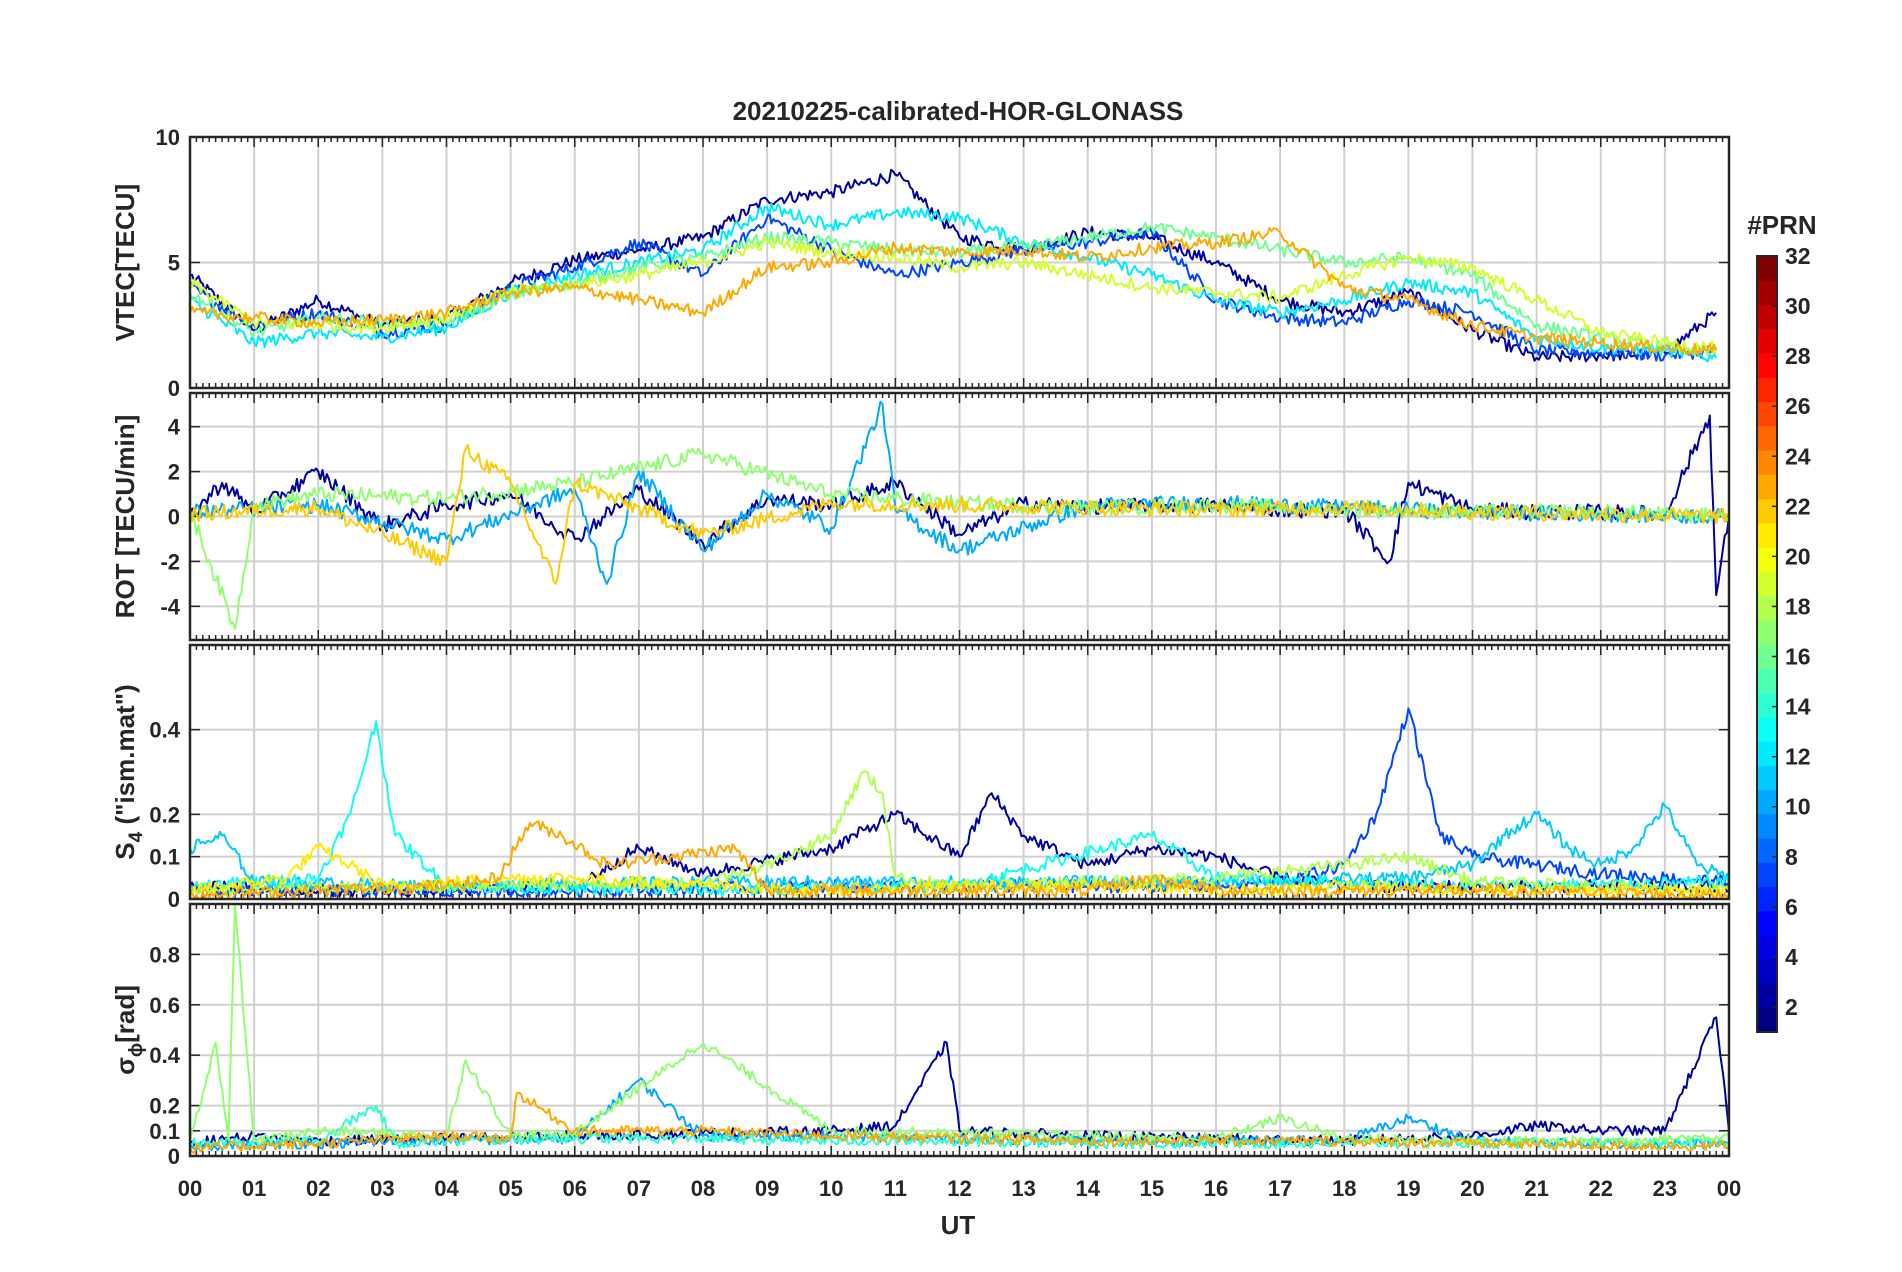 The image size is (1902, 1272). What do you see at coordinates (446, 1188) in the screenshot?
I see `x-tick-label: 04` at bounding box center [446, 1188].